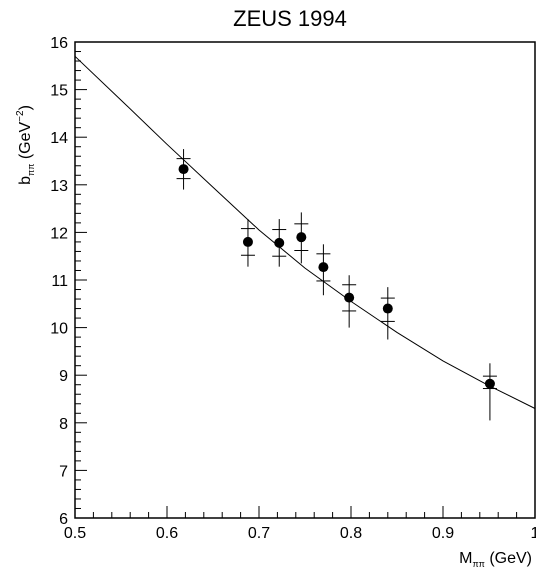  Describe the element at coordinates (81, 280) in the screenshot. I see `y-axis-ticks` at that location.